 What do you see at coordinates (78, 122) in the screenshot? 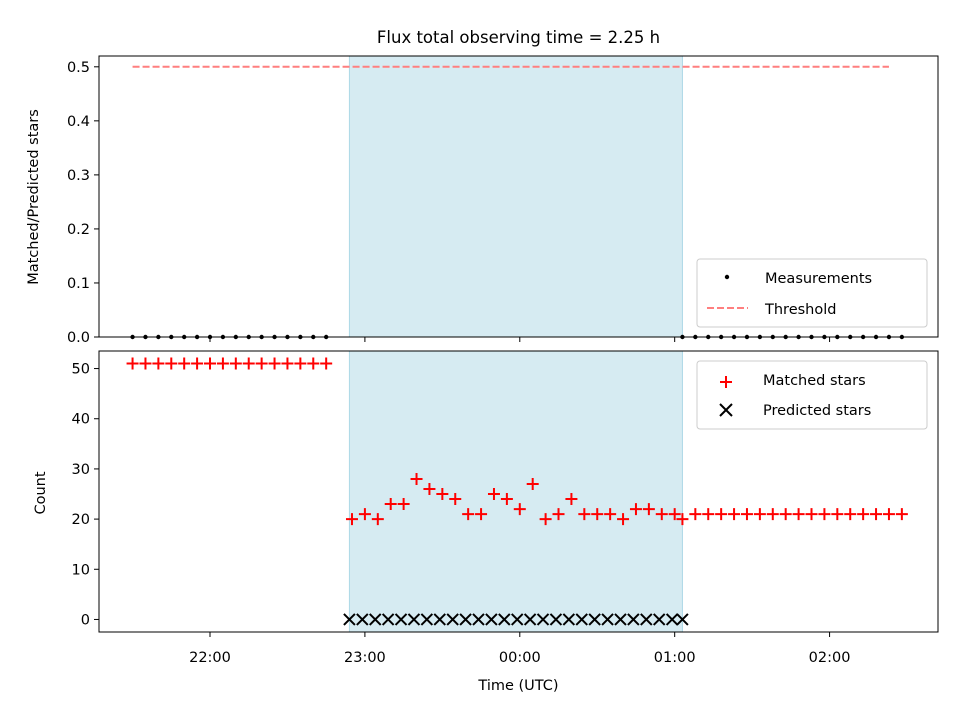
I see `y-tick-label: 0.4` at bounding box center [78, 122].